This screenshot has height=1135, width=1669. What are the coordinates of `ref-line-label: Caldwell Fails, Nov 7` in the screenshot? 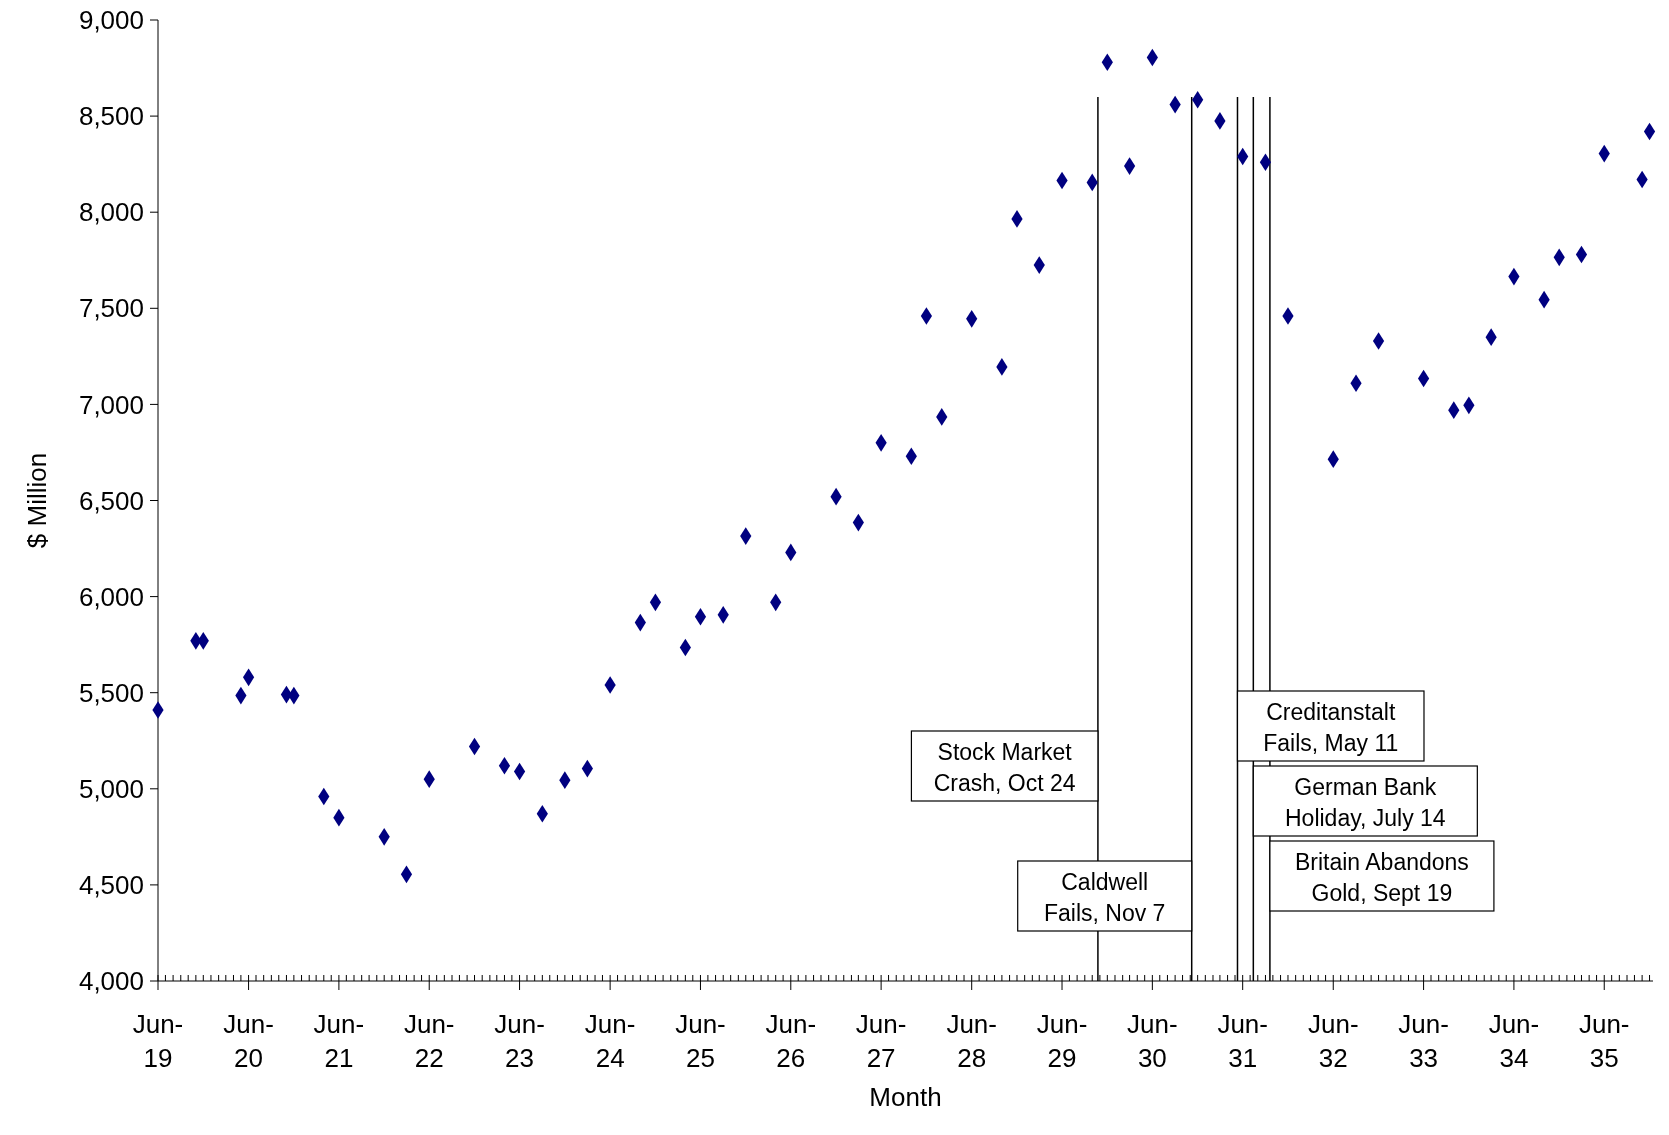 It's located at (1104, 897).